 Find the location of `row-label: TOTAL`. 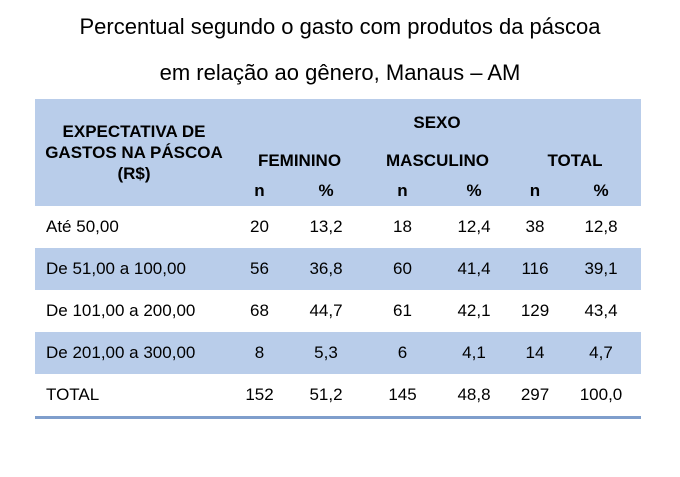

row-label: TOTAL is located at coordinates (134, 396).